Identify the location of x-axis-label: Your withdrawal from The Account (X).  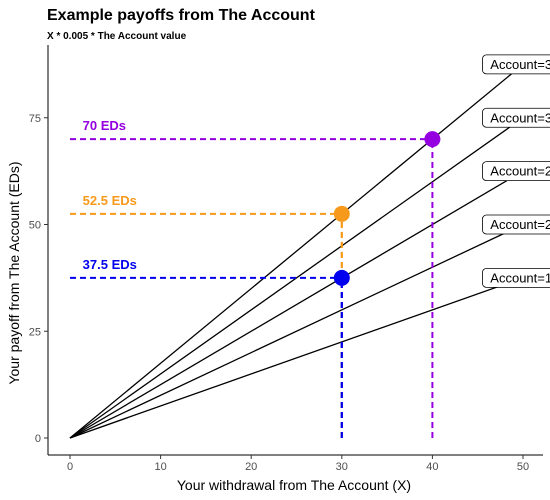
(294, 485).